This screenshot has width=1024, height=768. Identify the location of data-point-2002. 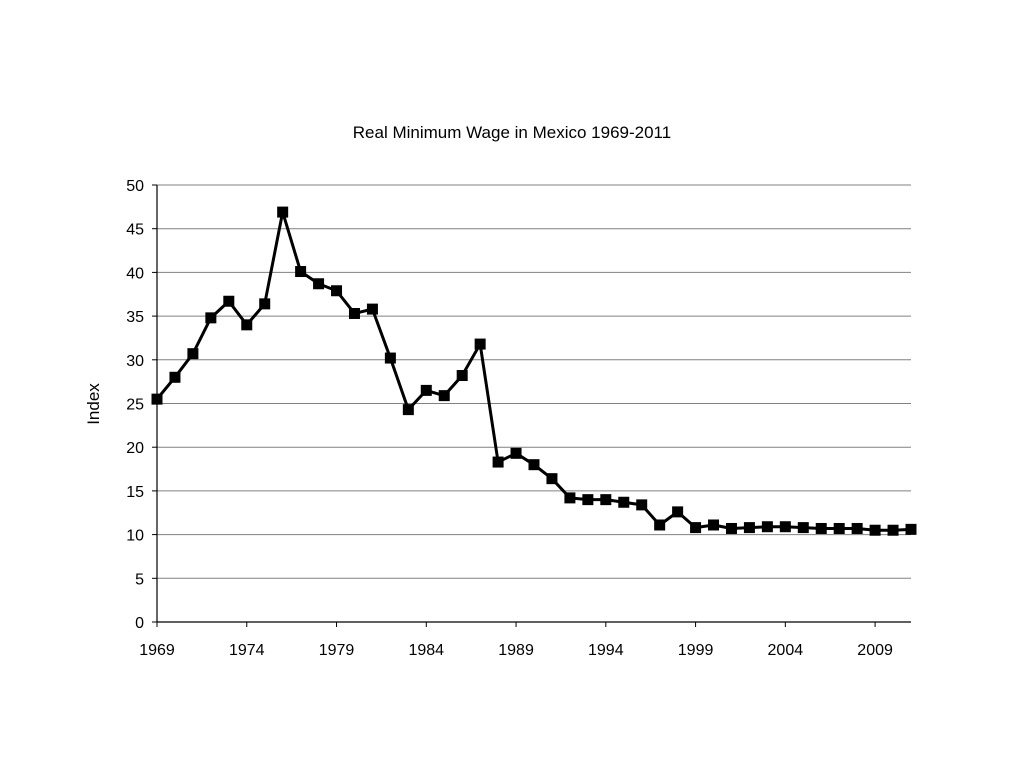
(749, 528).